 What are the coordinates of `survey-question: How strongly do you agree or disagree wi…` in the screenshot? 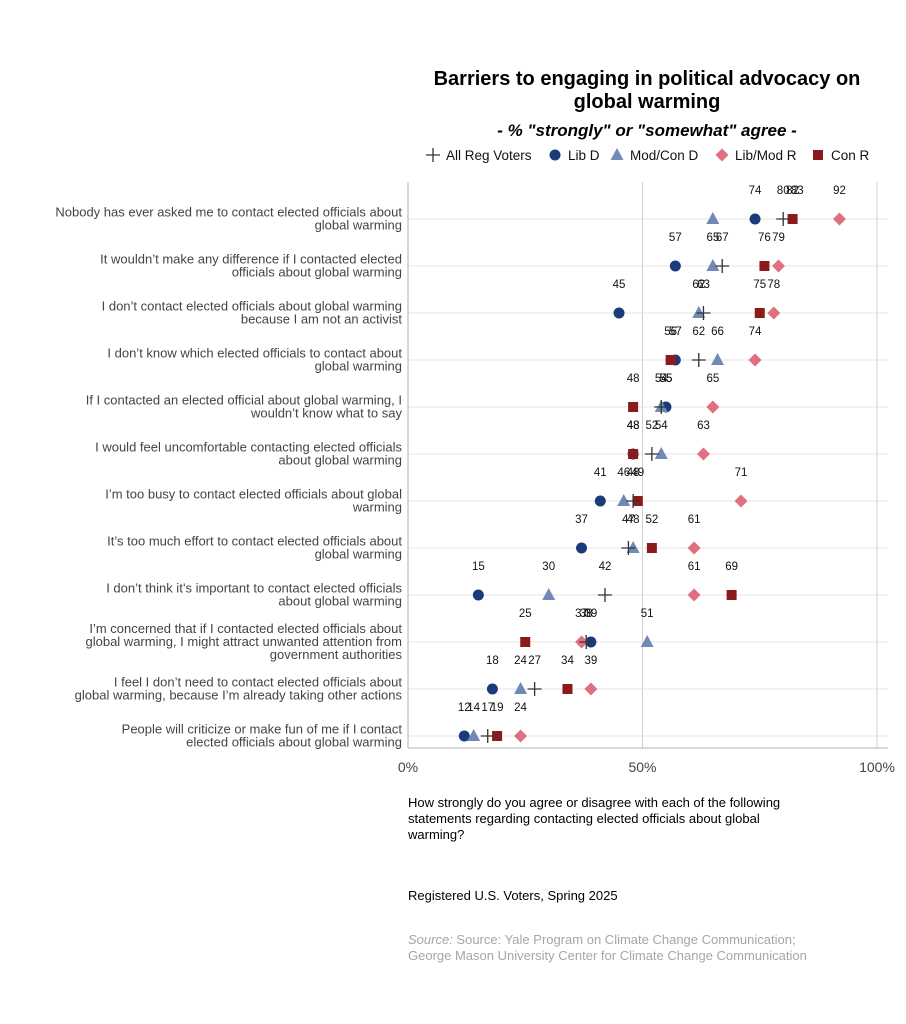 It's located at (594, 818).